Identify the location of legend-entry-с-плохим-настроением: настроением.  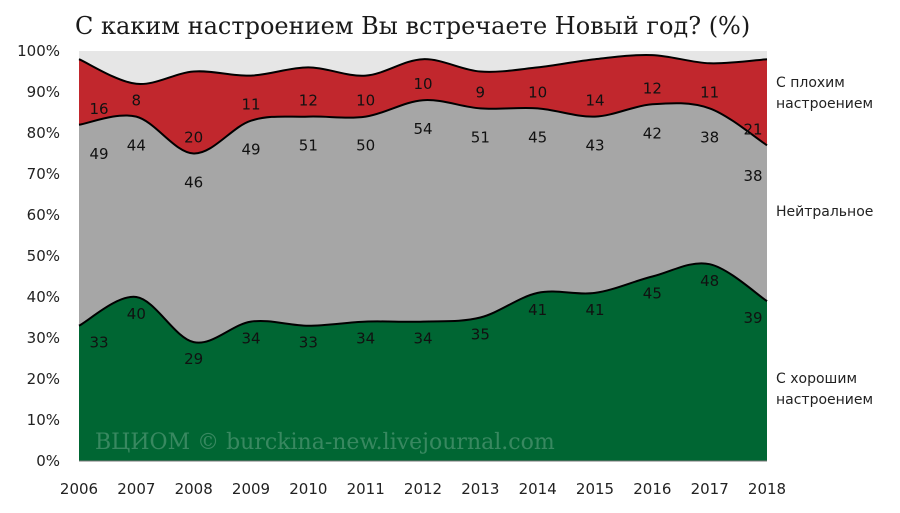
(824, 104).